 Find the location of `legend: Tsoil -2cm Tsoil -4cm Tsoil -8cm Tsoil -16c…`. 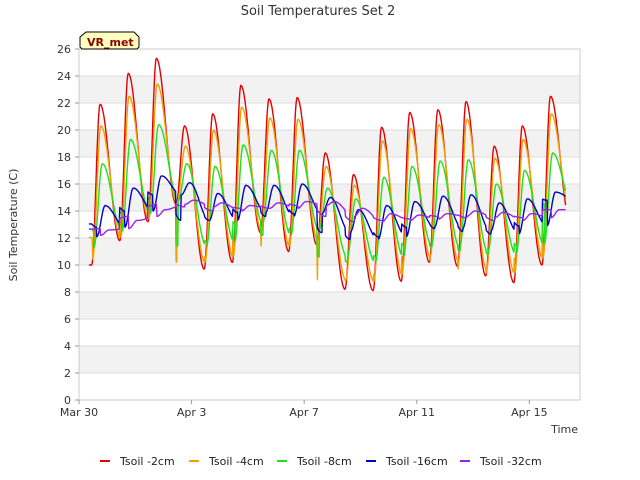

legend: Tsoil -2cm Tsoil -4cm Tsoil -8cm Tsoil -16c… is located at coordinates (321, 461).